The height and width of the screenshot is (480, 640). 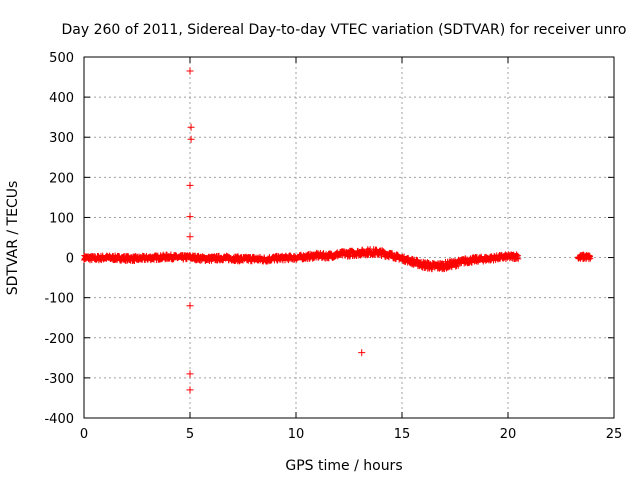 I want to click on y-tick-label: 400, so click(x=61, y=98).